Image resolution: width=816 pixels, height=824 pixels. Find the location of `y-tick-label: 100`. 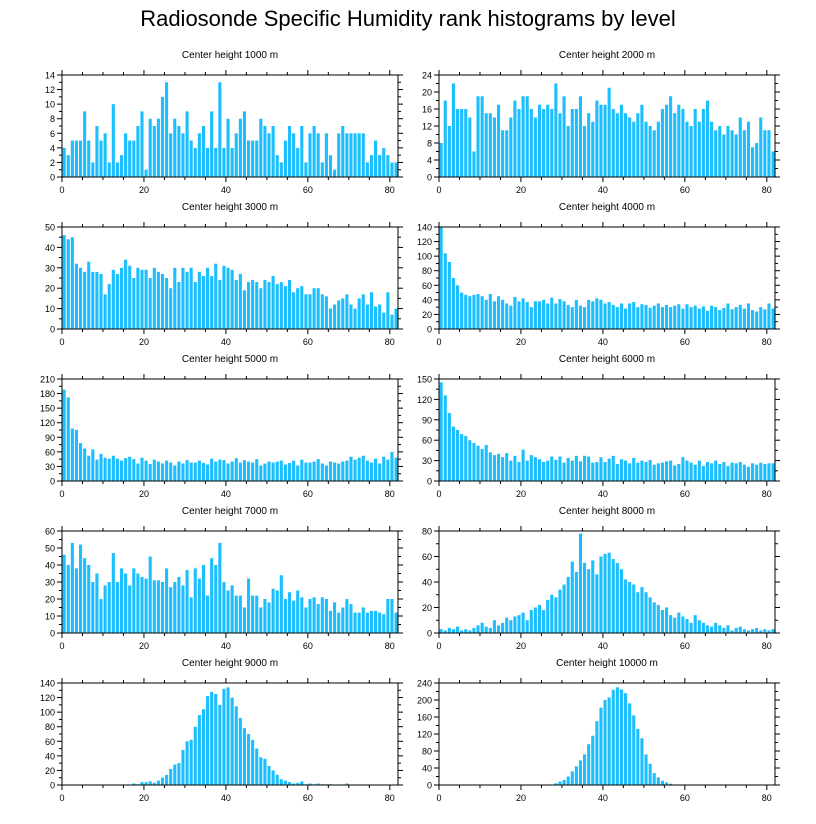

y-tick-label: 100 is located at coordinates (47, 713).